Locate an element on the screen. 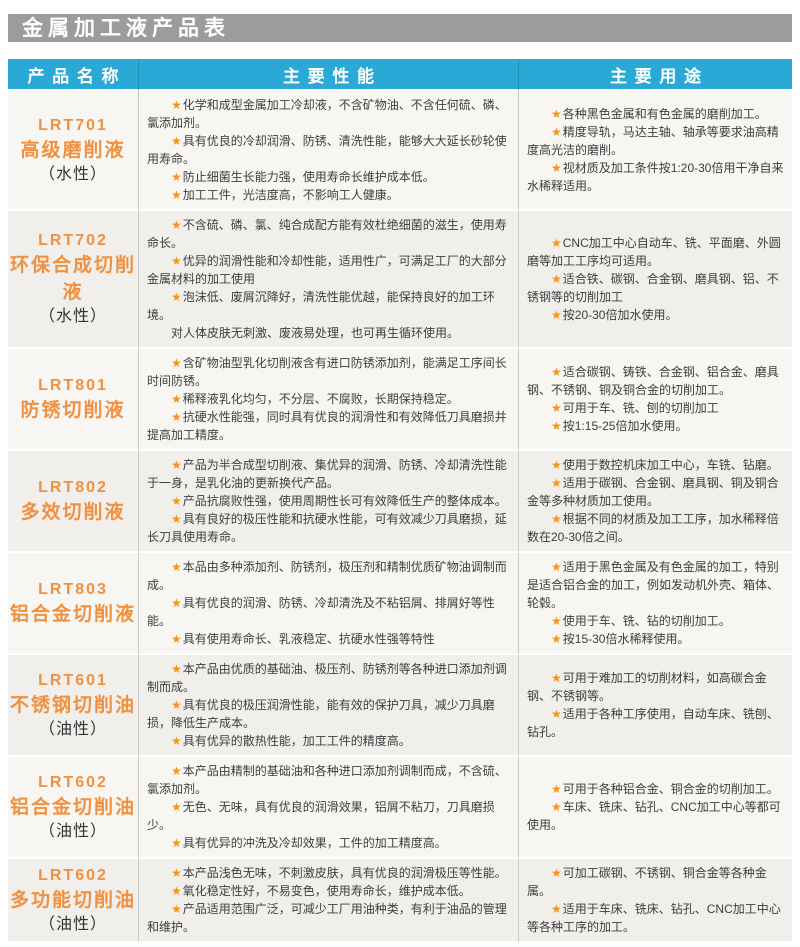 Image resolution: width=800 pixels, height=947 pixels. product-code: LRT803 is located at coordinates (73, 589).